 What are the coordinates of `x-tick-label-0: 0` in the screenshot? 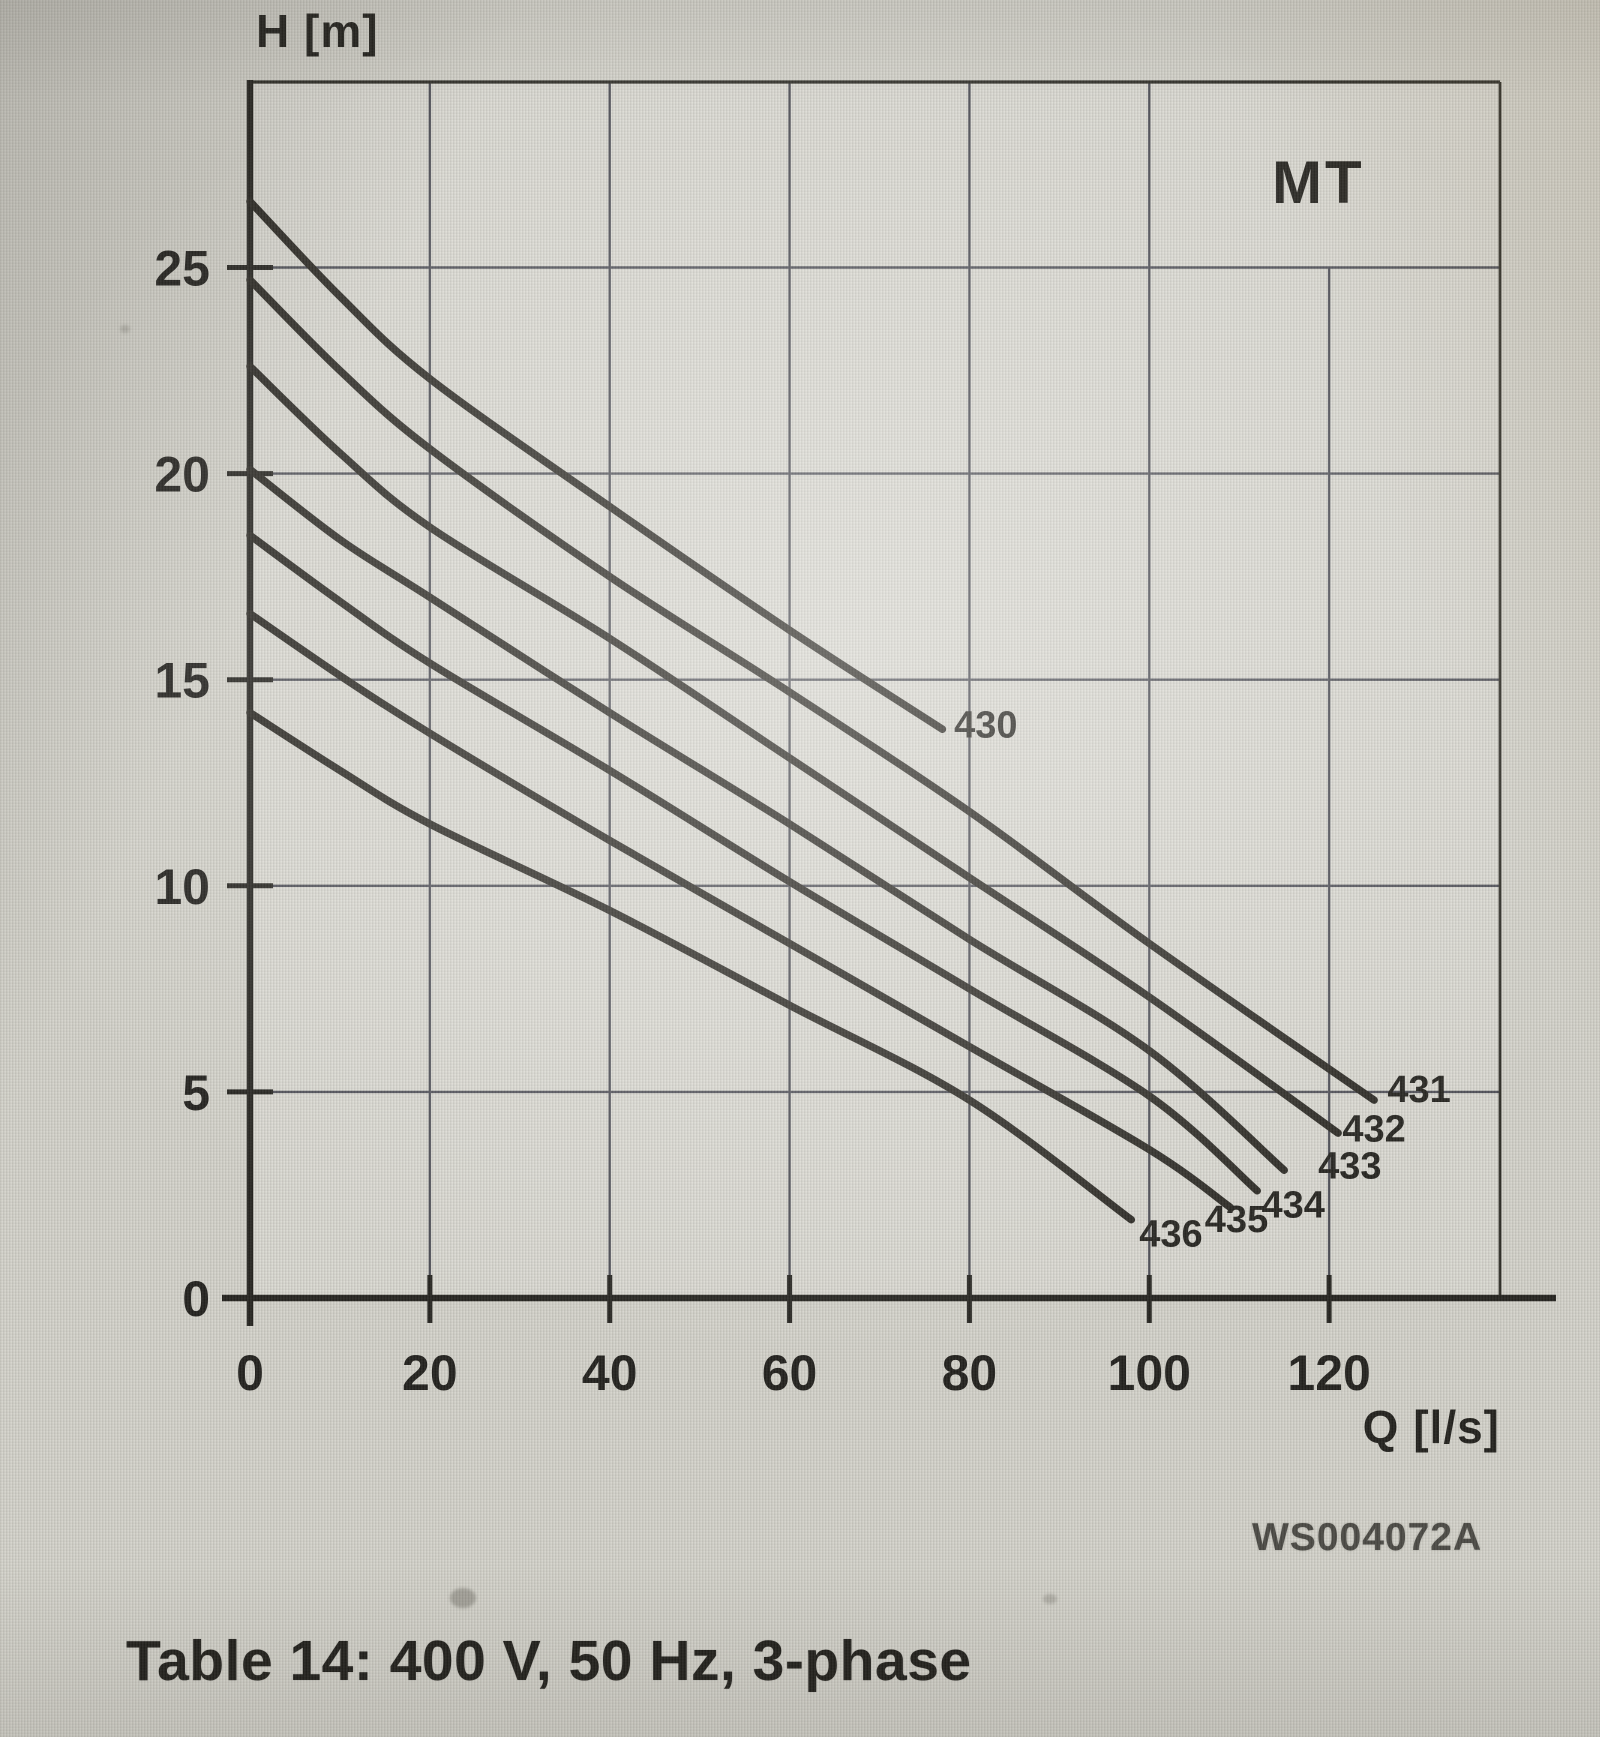 It's located at (250, 1373).